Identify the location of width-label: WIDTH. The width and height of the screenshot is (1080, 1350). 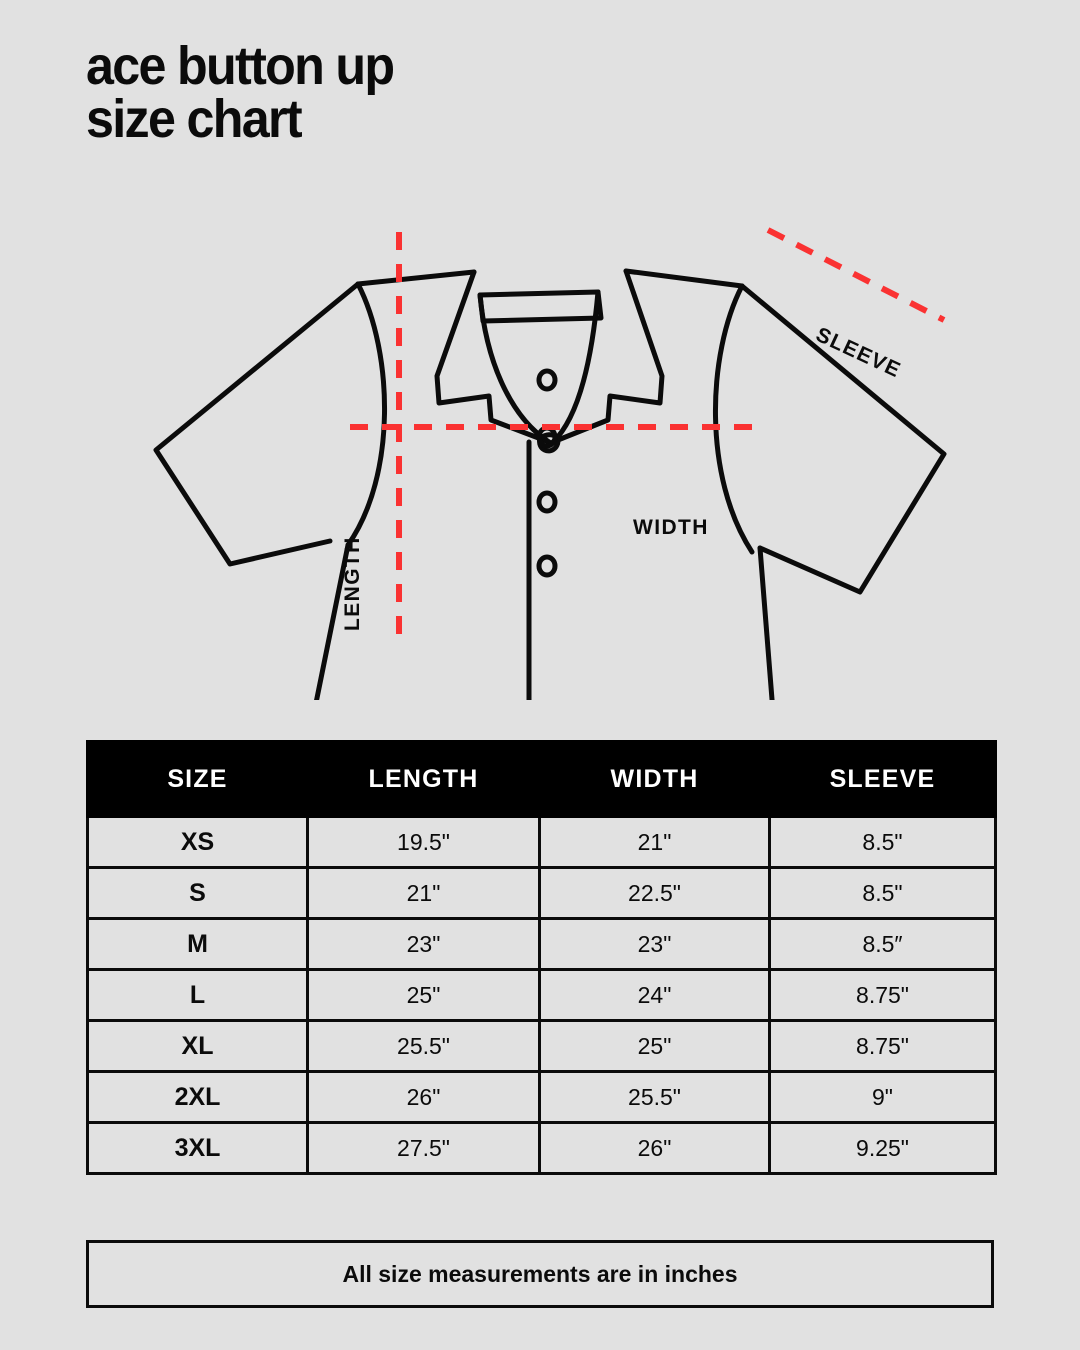
(671, 527).